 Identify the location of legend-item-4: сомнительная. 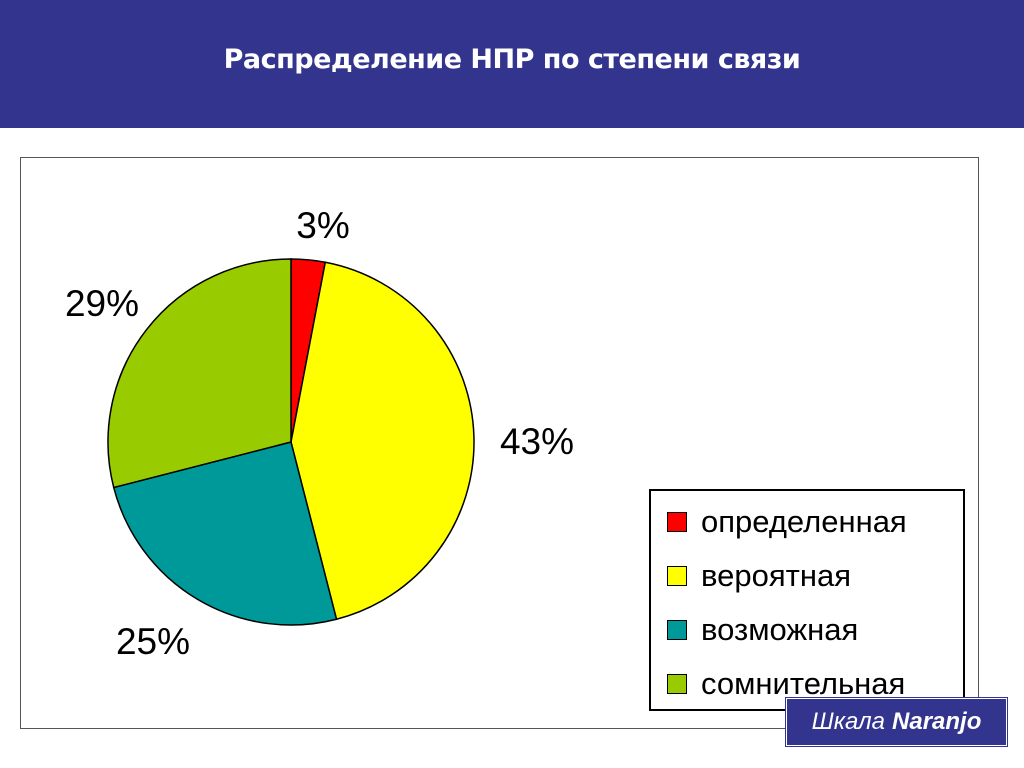
(786, 684).